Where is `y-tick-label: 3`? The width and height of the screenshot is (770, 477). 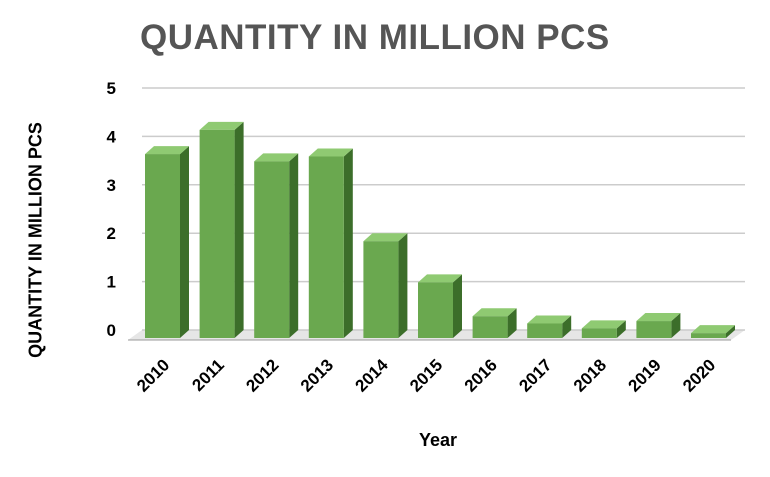 y-tick-label: 3 is located at coordinates (111, 185).